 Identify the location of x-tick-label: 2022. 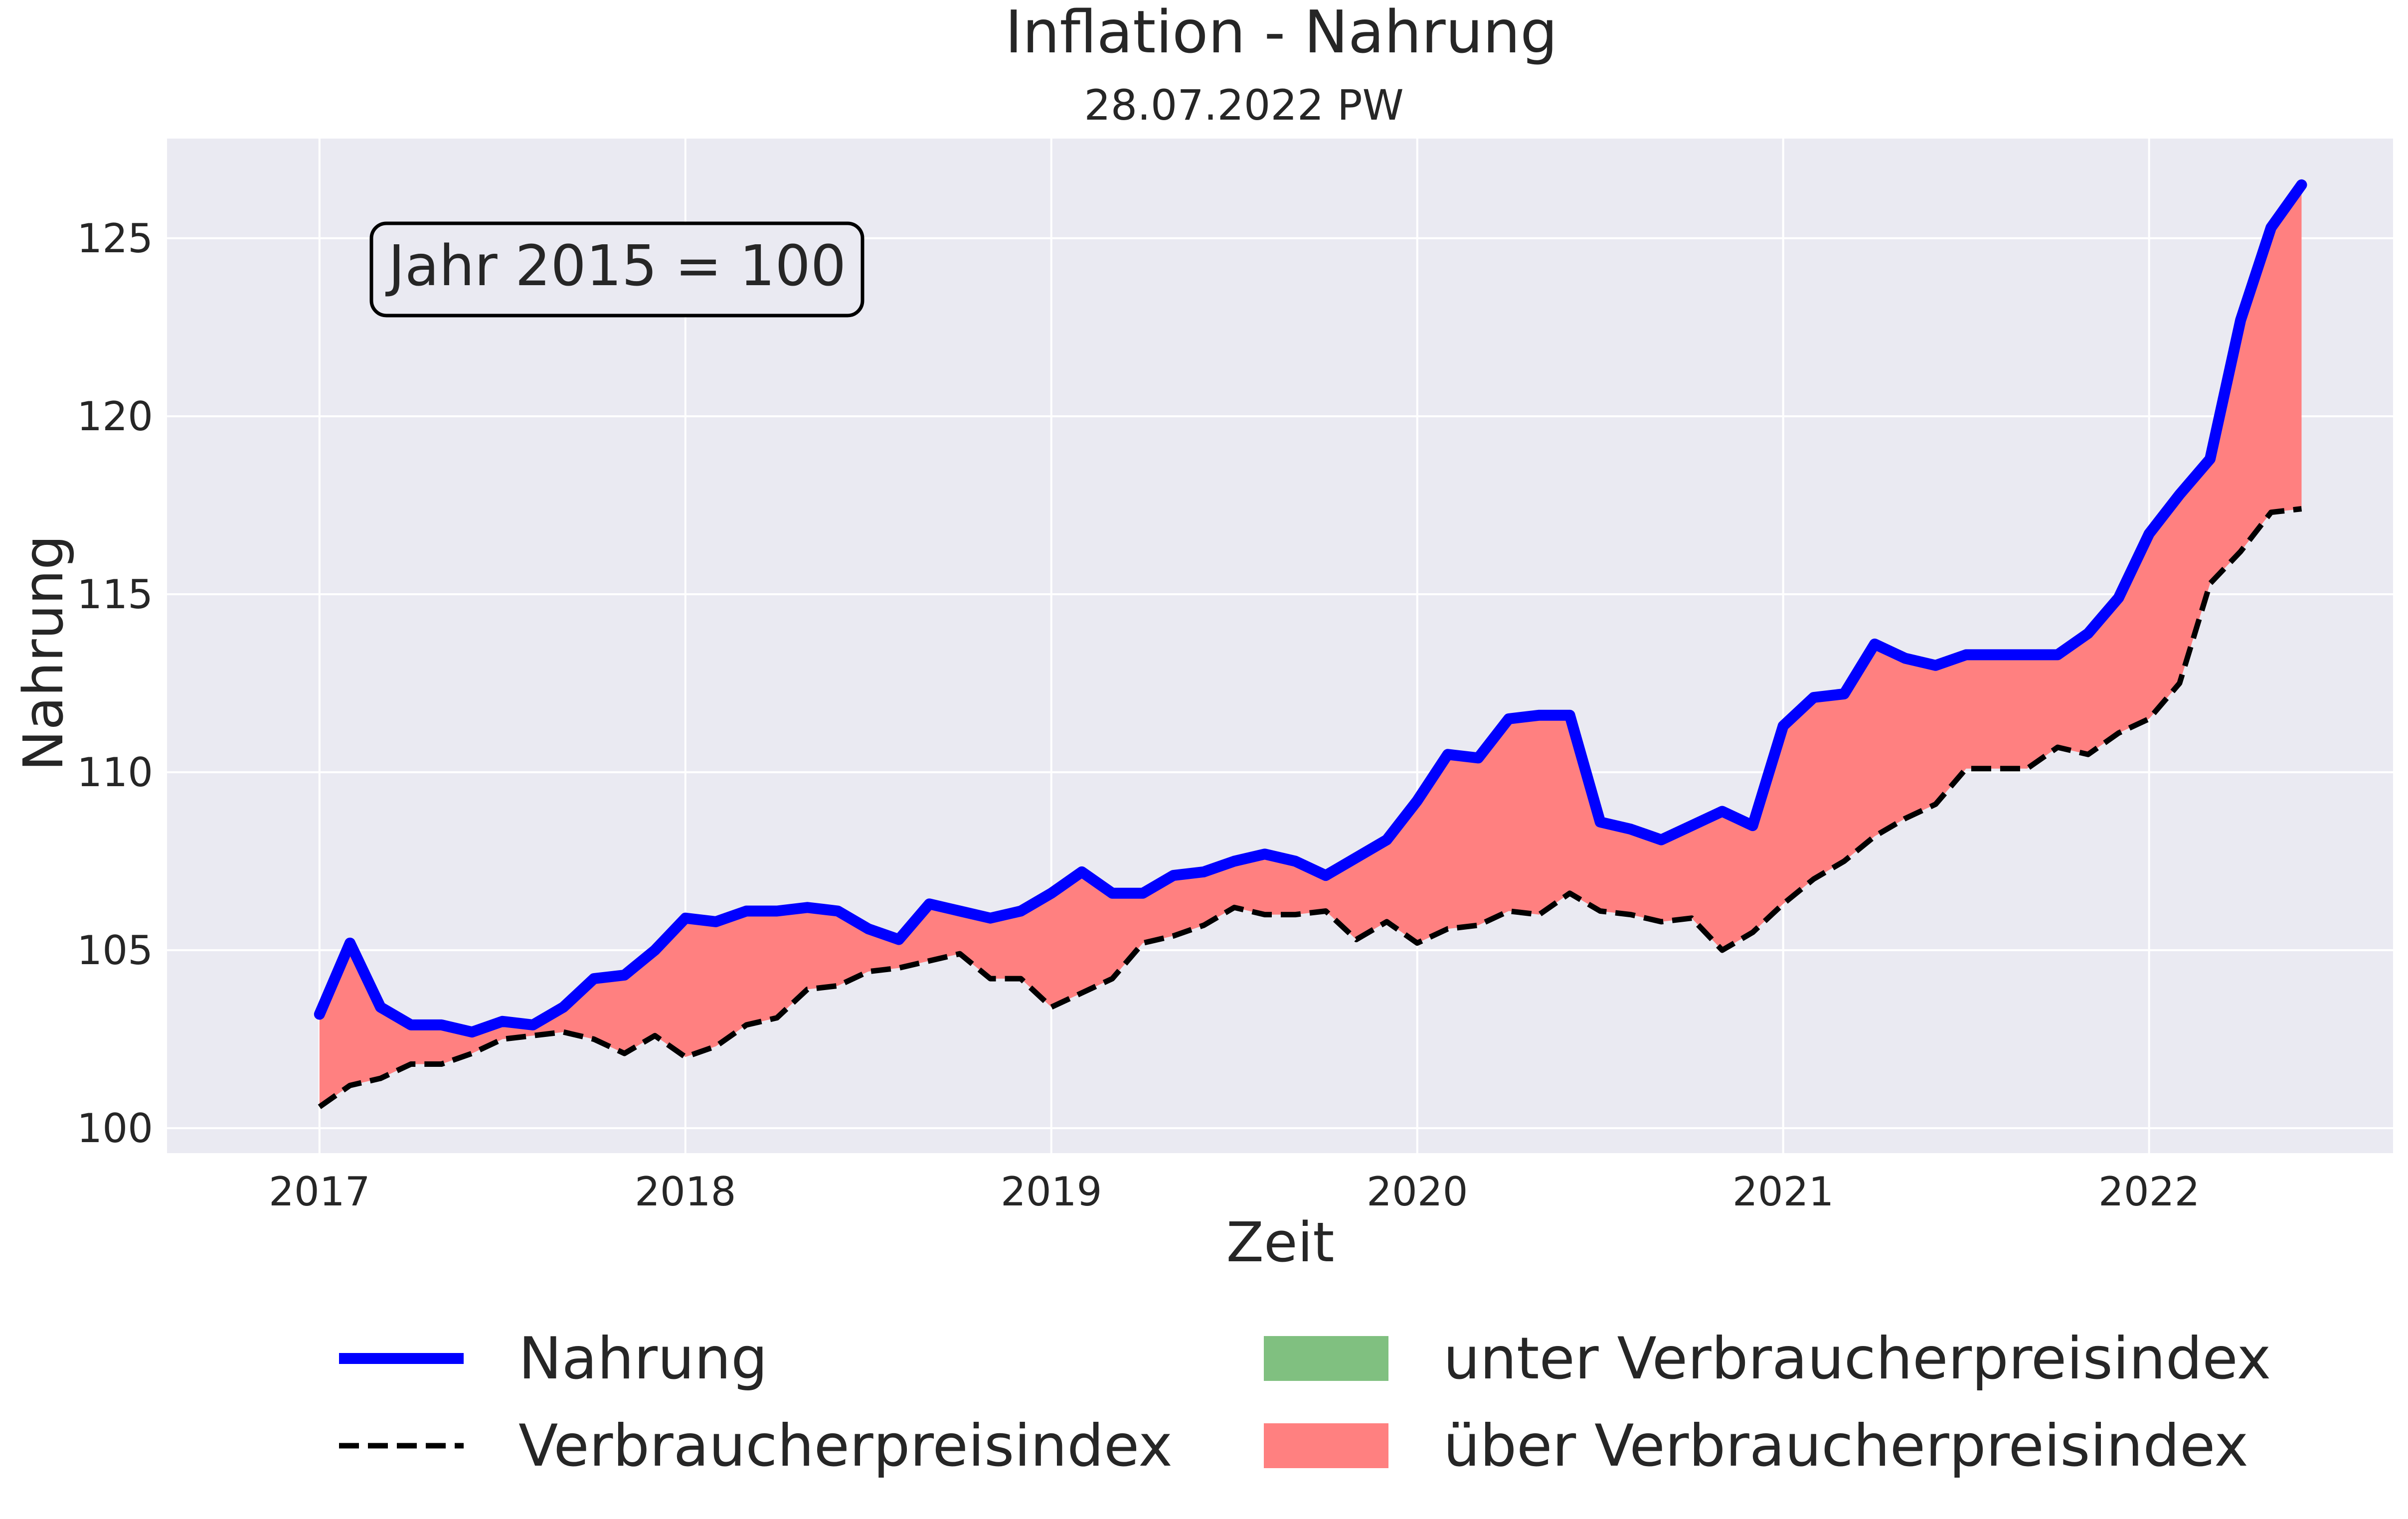
(2149, 1192).